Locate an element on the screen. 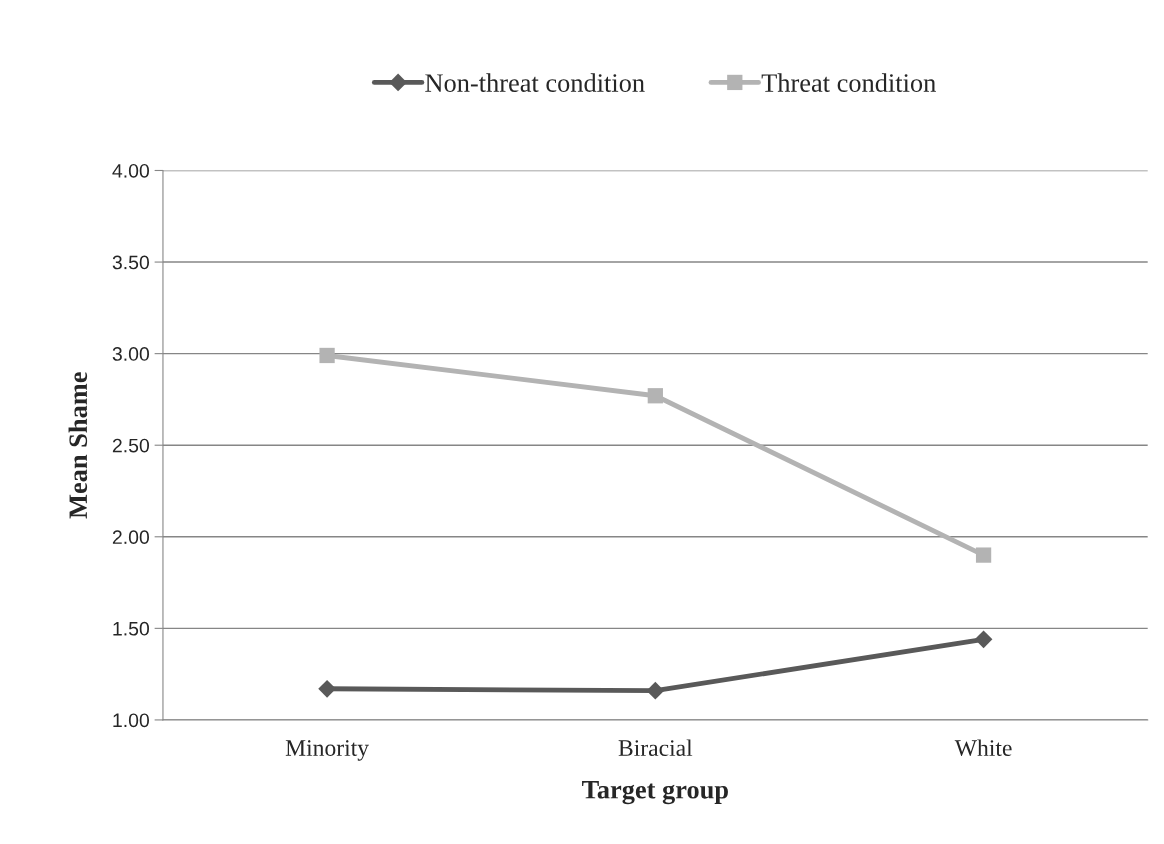 The height and width of the screenshot is (844, 1164). y-tick-label: 2.50 is located at coordinates (131, 445).